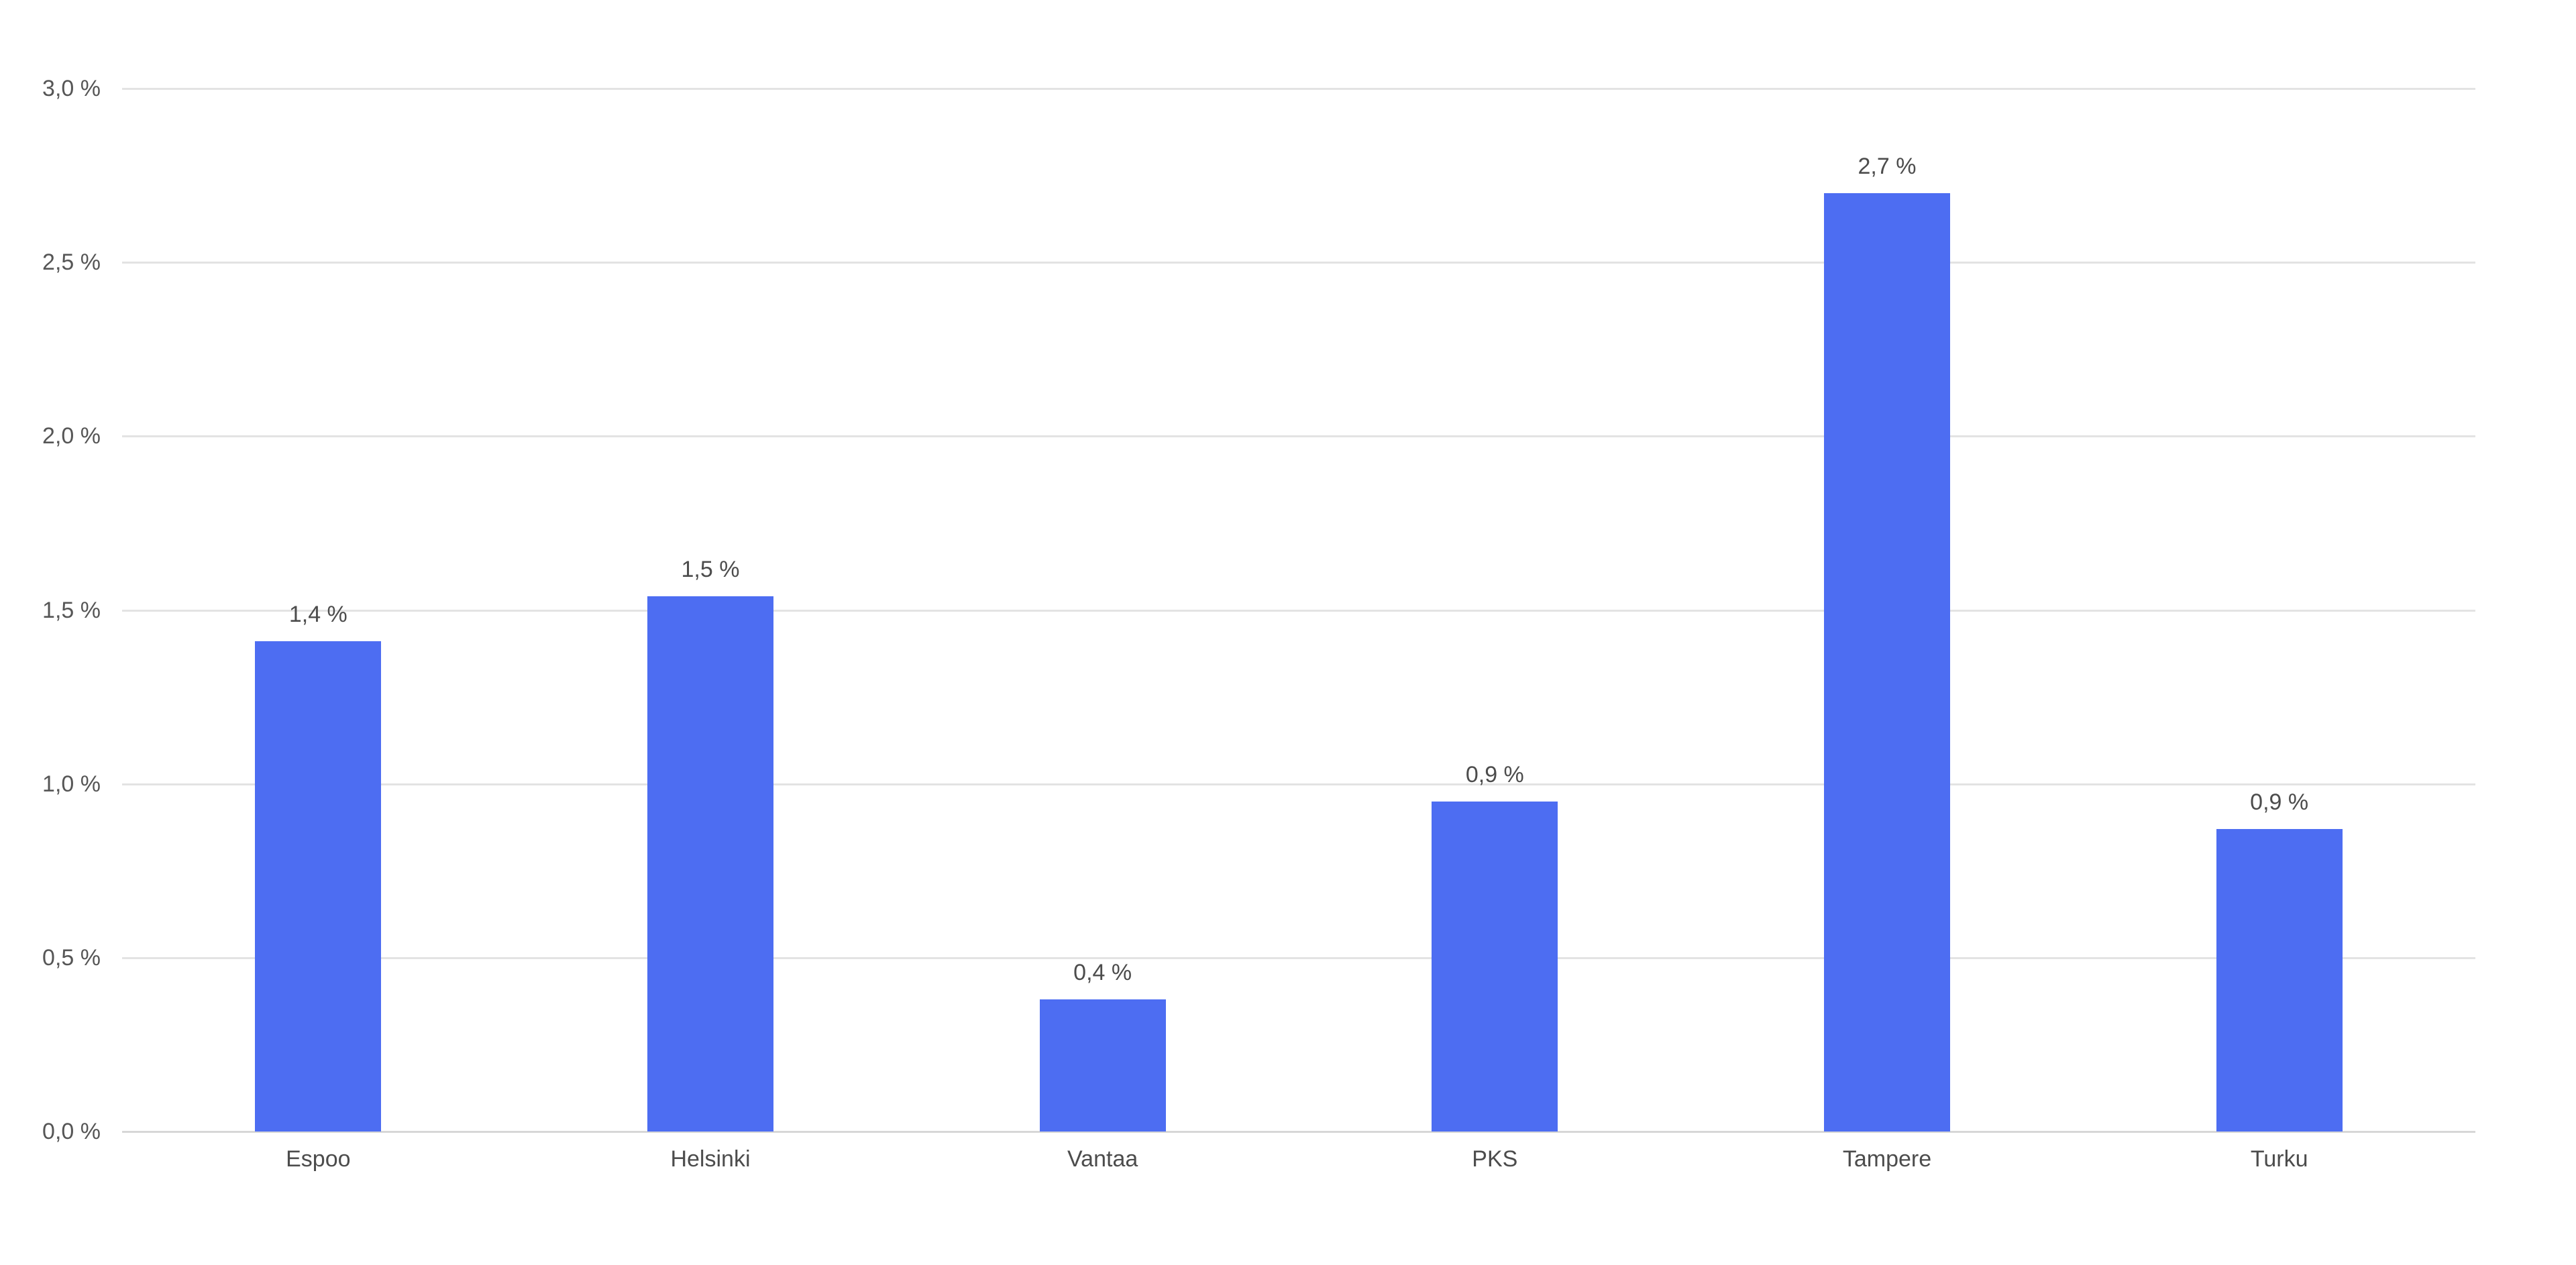  I want to click on x-axis-baseline, so click(1298, 1132).